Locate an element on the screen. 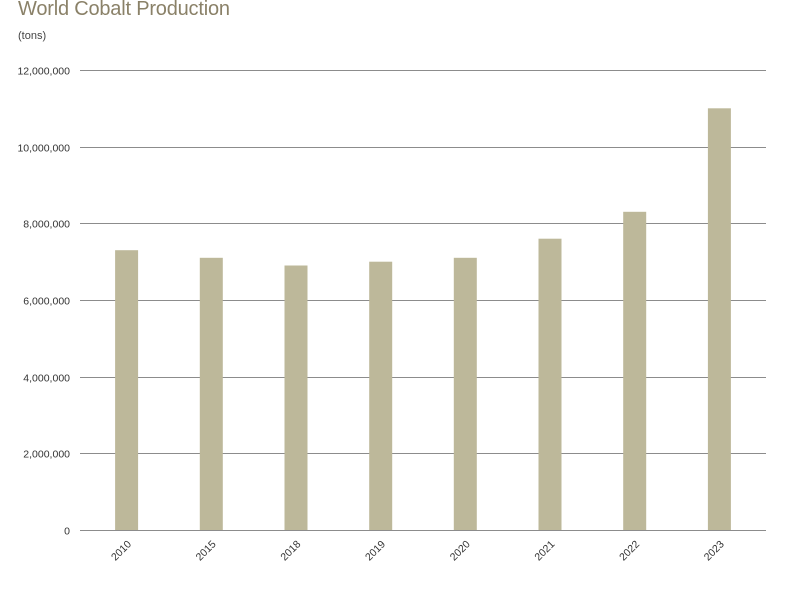  x-tick-label: 2010 is located at coordinates (121, 550).